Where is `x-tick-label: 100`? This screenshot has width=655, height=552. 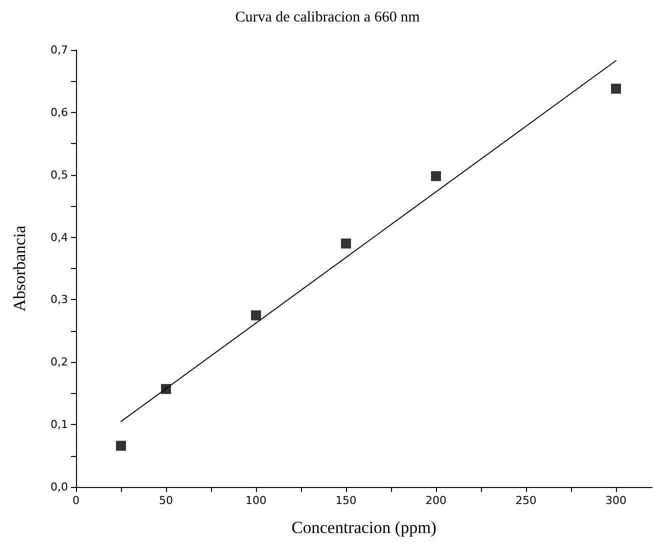
x-tick-label: 100 is located at coordinates (256, 500).